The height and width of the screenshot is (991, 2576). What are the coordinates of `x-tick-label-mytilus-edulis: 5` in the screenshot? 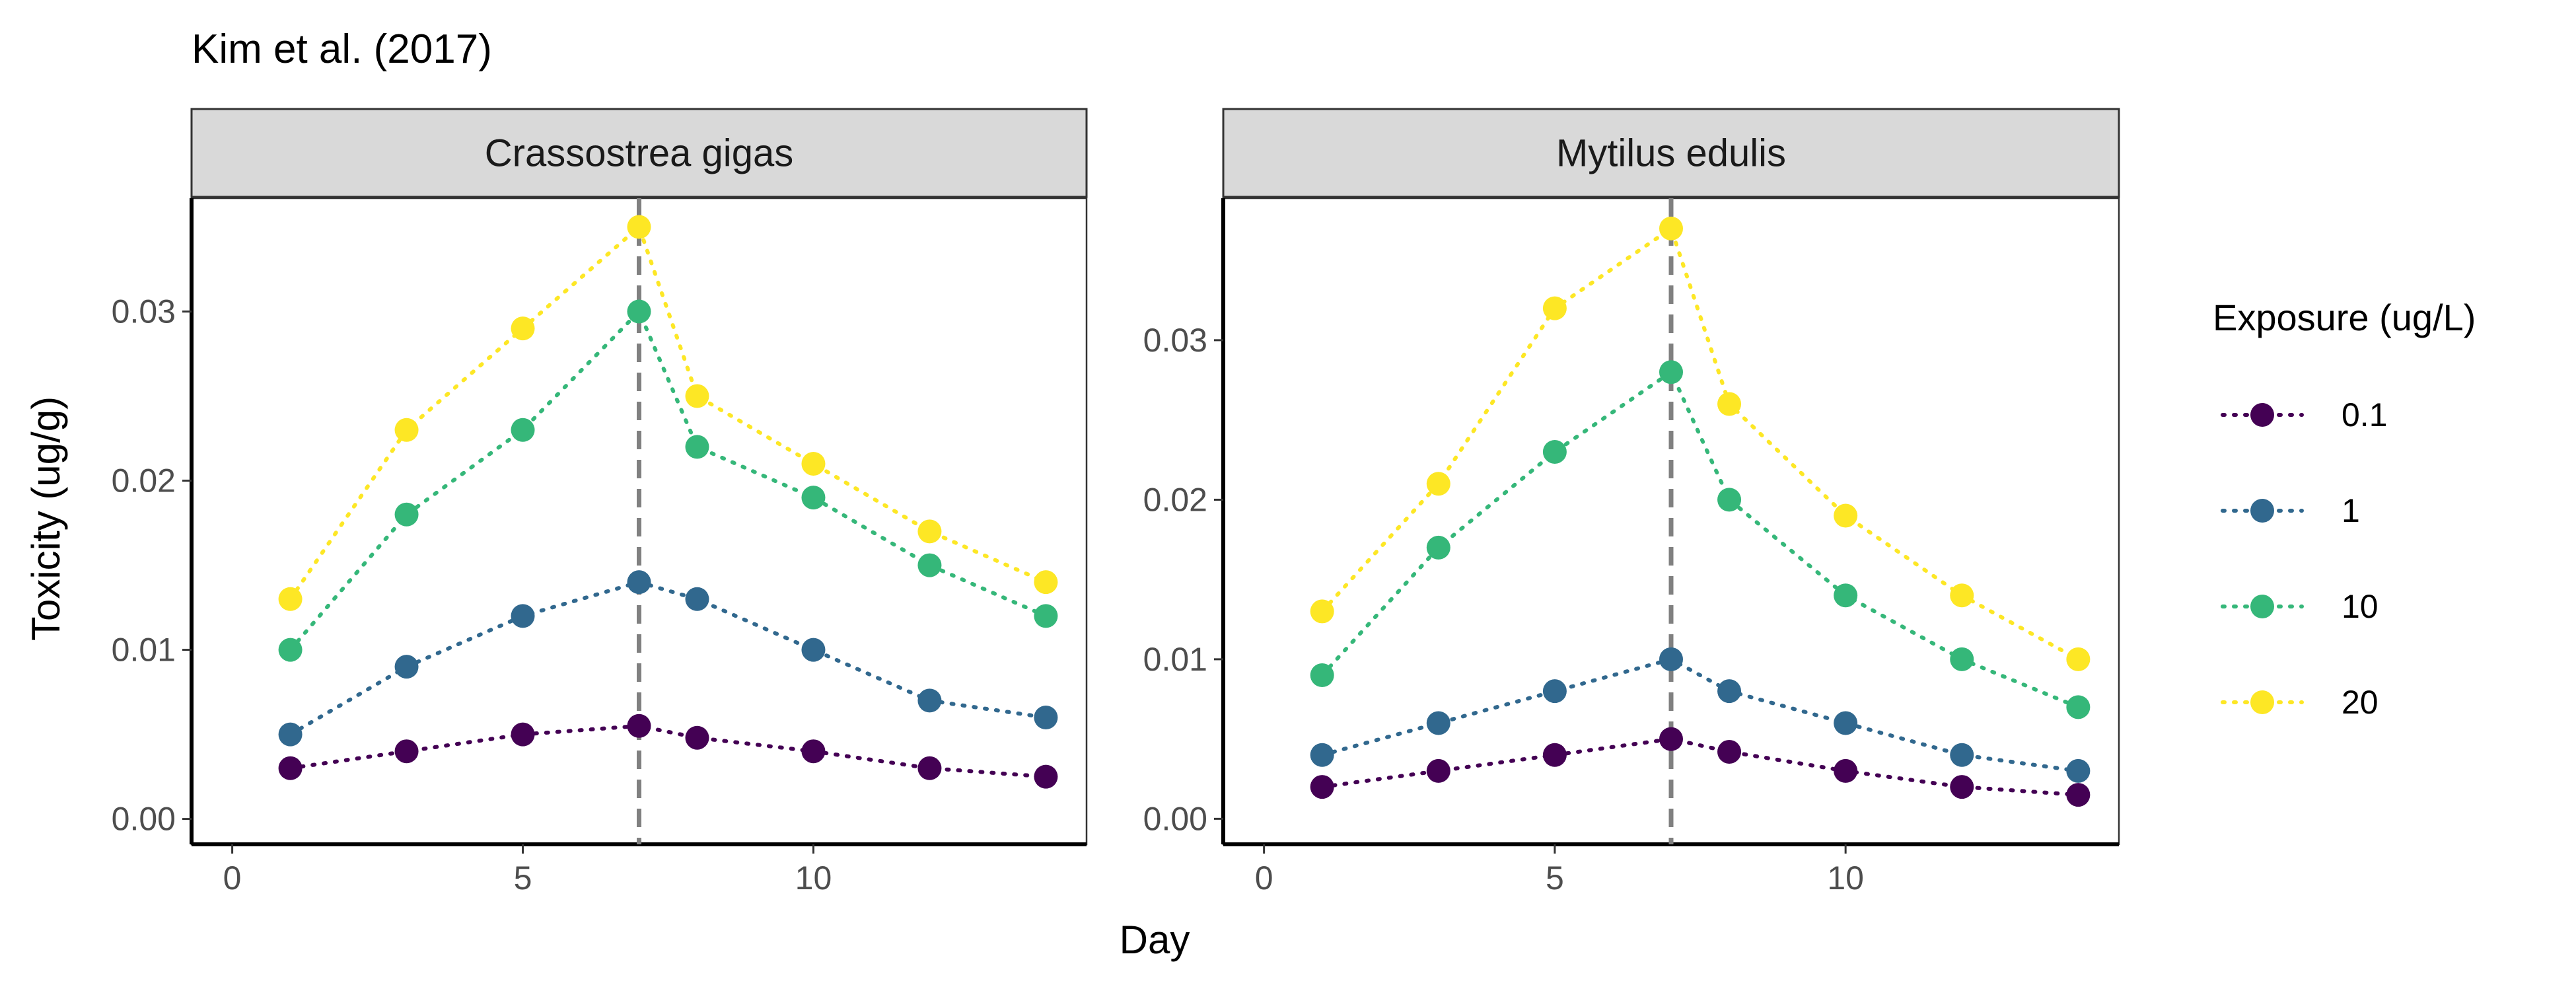 It's located at (1555, 878).